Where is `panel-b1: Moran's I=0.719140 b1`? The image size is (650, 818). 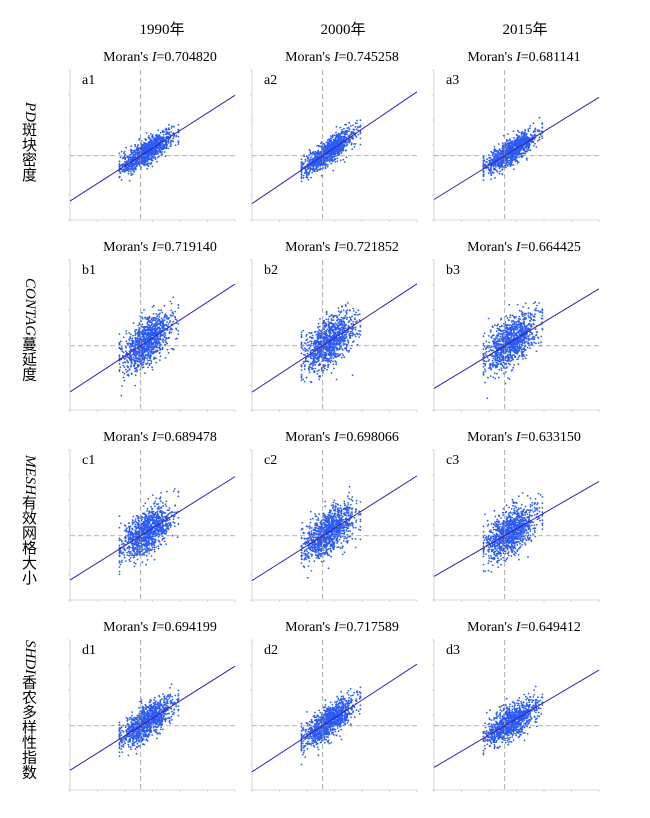
panel-b1: Moran's I=0.719140 b1 is located at coordinates (159, 329).